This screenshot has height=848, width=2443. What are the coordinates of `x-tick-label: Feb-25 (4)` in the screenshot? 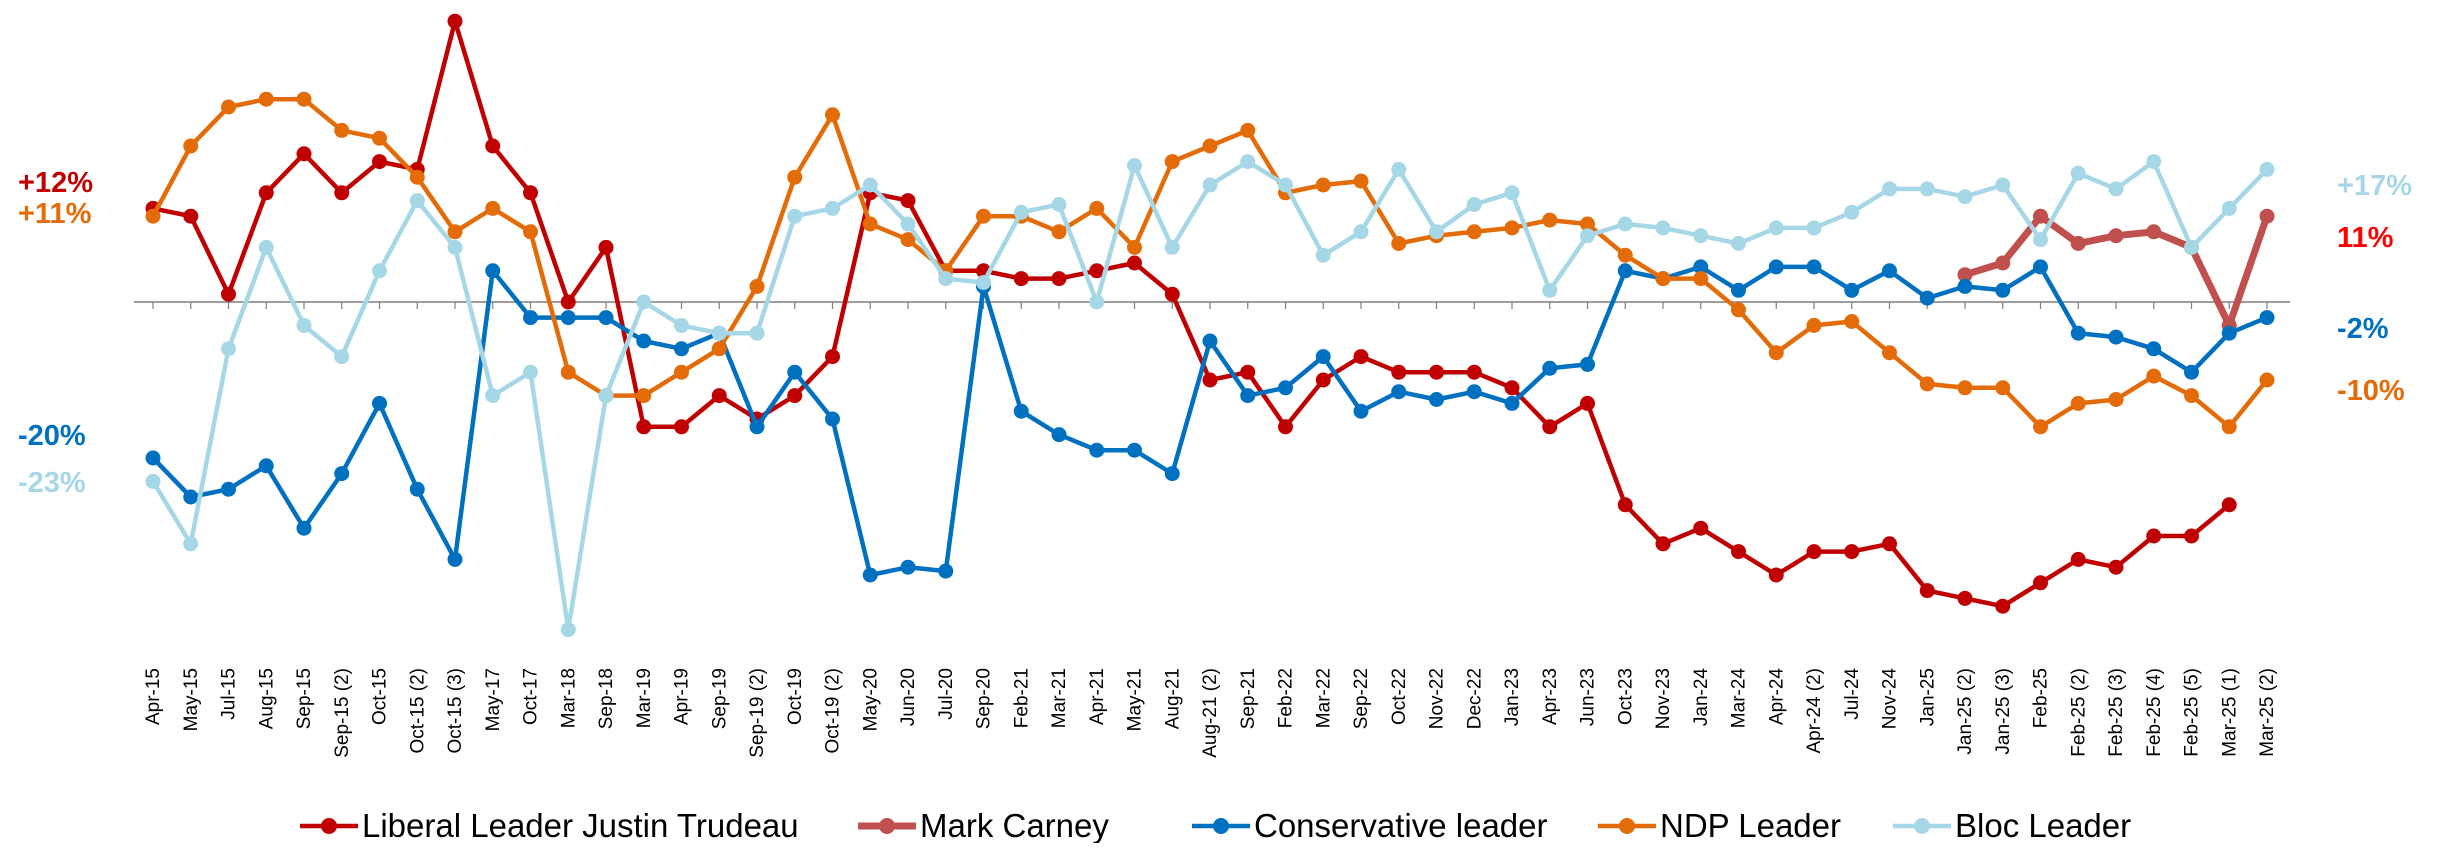 It's located at (2154, 712).